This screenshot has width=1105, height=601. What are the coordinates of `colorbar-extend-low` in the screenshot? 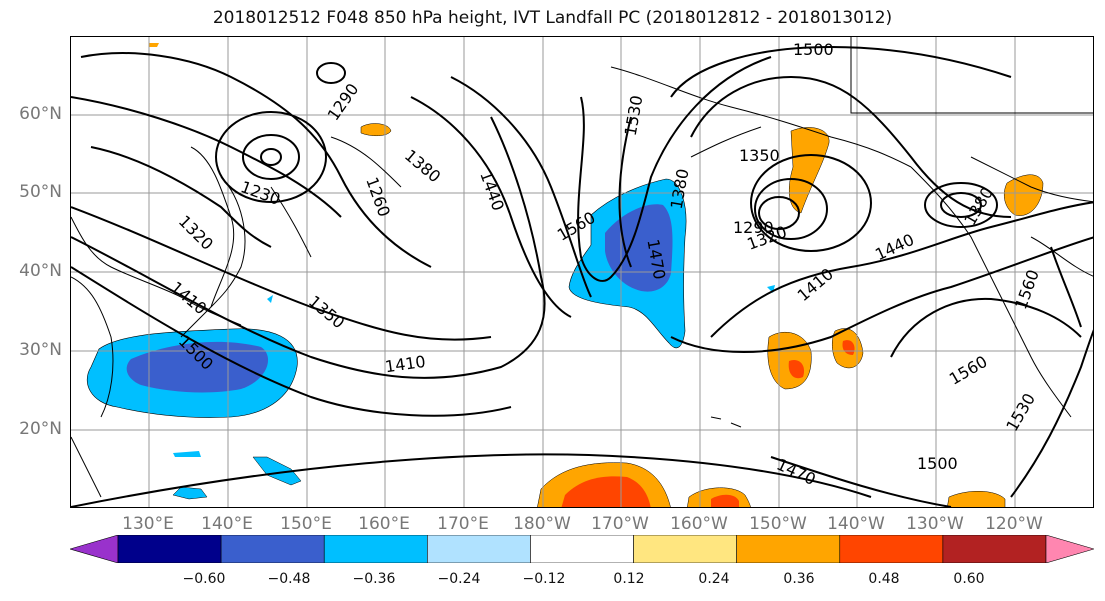 It's located at (94, 549).